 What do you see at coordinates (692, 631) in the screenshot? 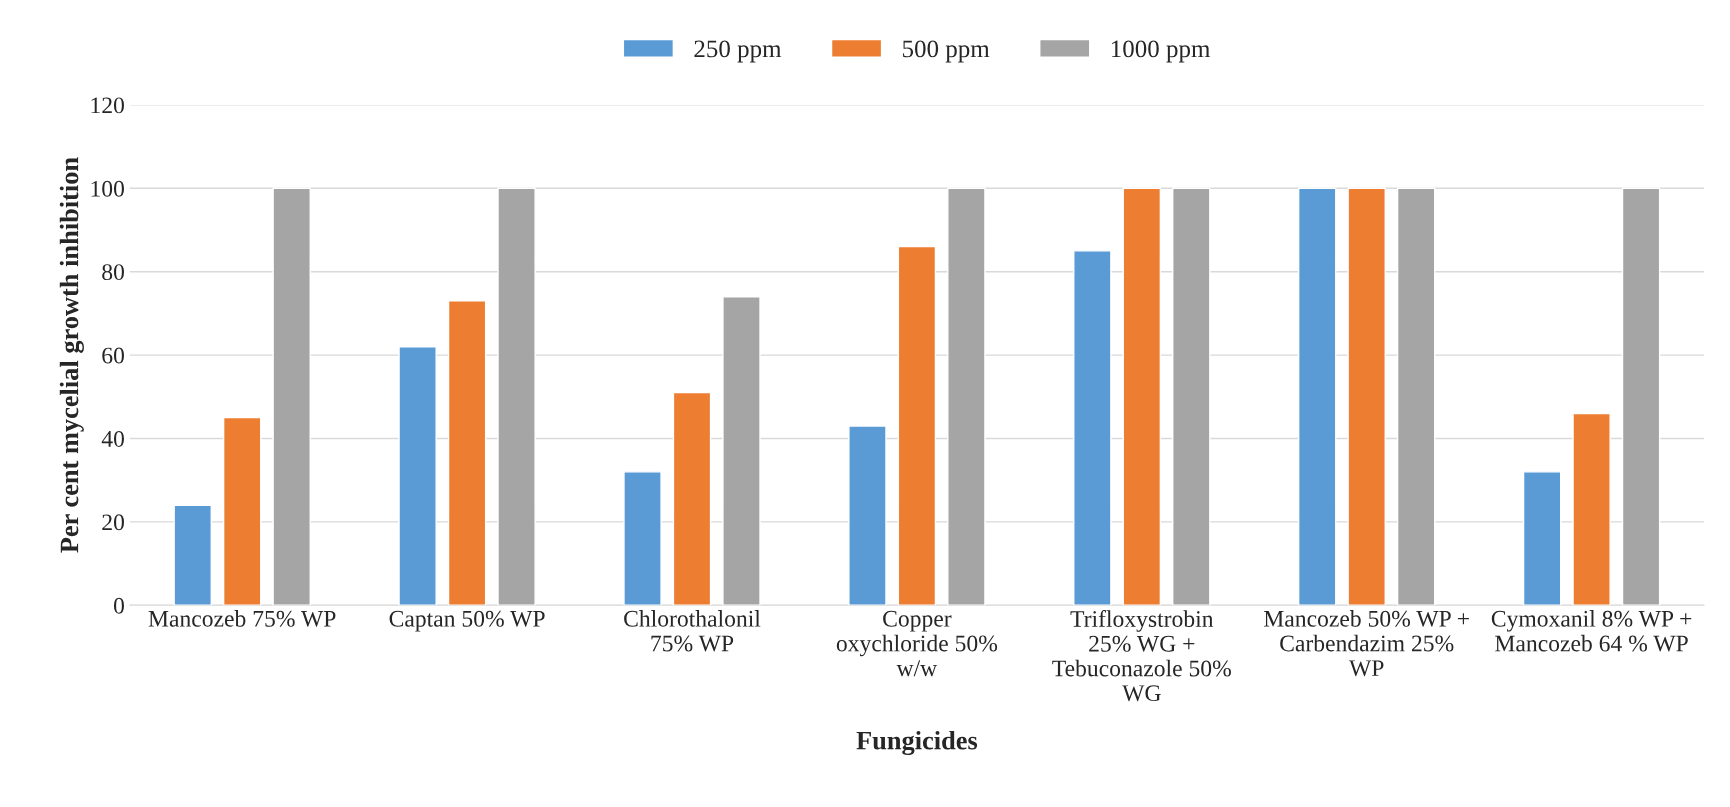
I see `x-tick-label: Chlorothalonil 75% WP` at bounding box center [692, 631].